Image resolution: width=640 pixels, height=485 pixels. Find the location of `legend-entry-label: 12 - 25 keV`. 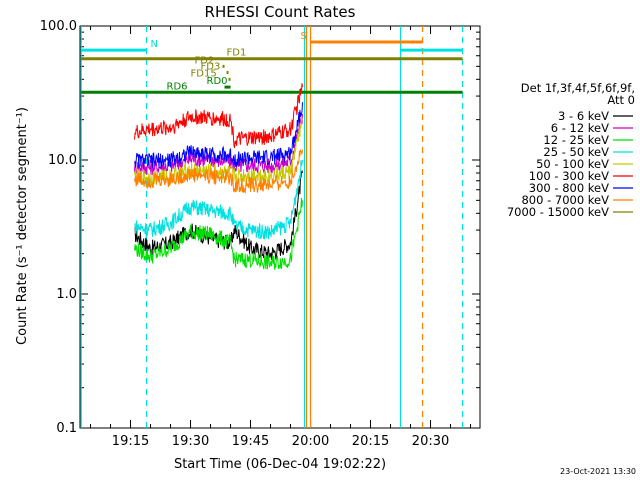

legend-entry-label: 12 - 25 keV is located at coordinates (576, 140).